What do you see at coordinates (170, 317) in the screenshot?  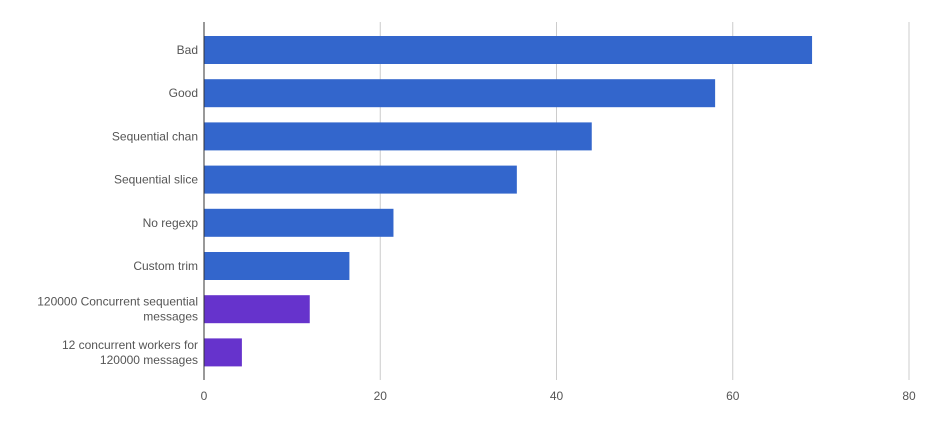 I see `category-label: messages` at bounding box center [170, 317].